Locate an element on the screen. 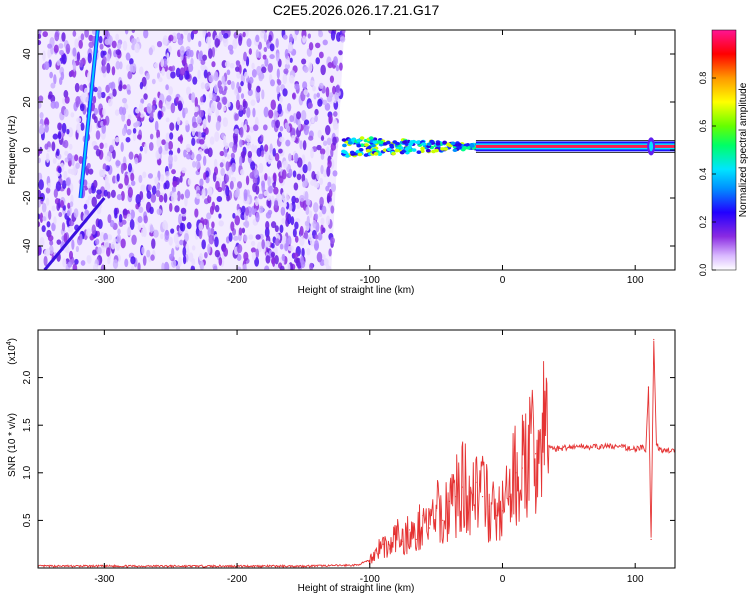 The image size is (750, 600). y-tick-label: 0.5 is located at coordinates (27, 520).